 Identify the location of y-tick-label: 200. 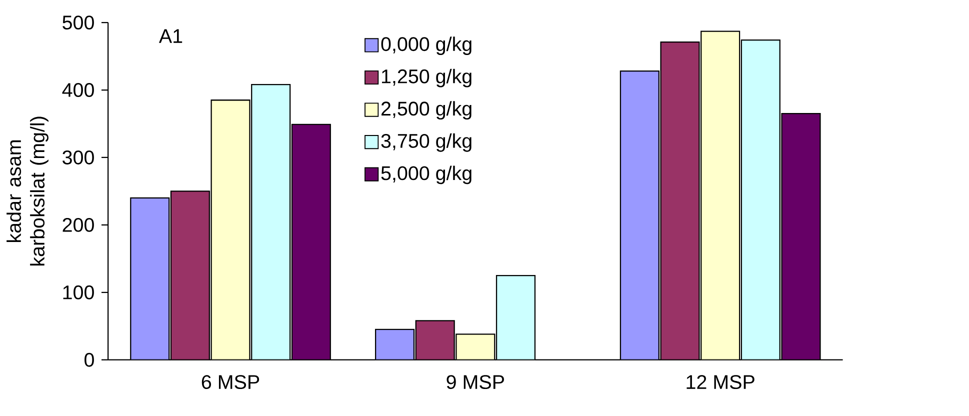
(78, 225).